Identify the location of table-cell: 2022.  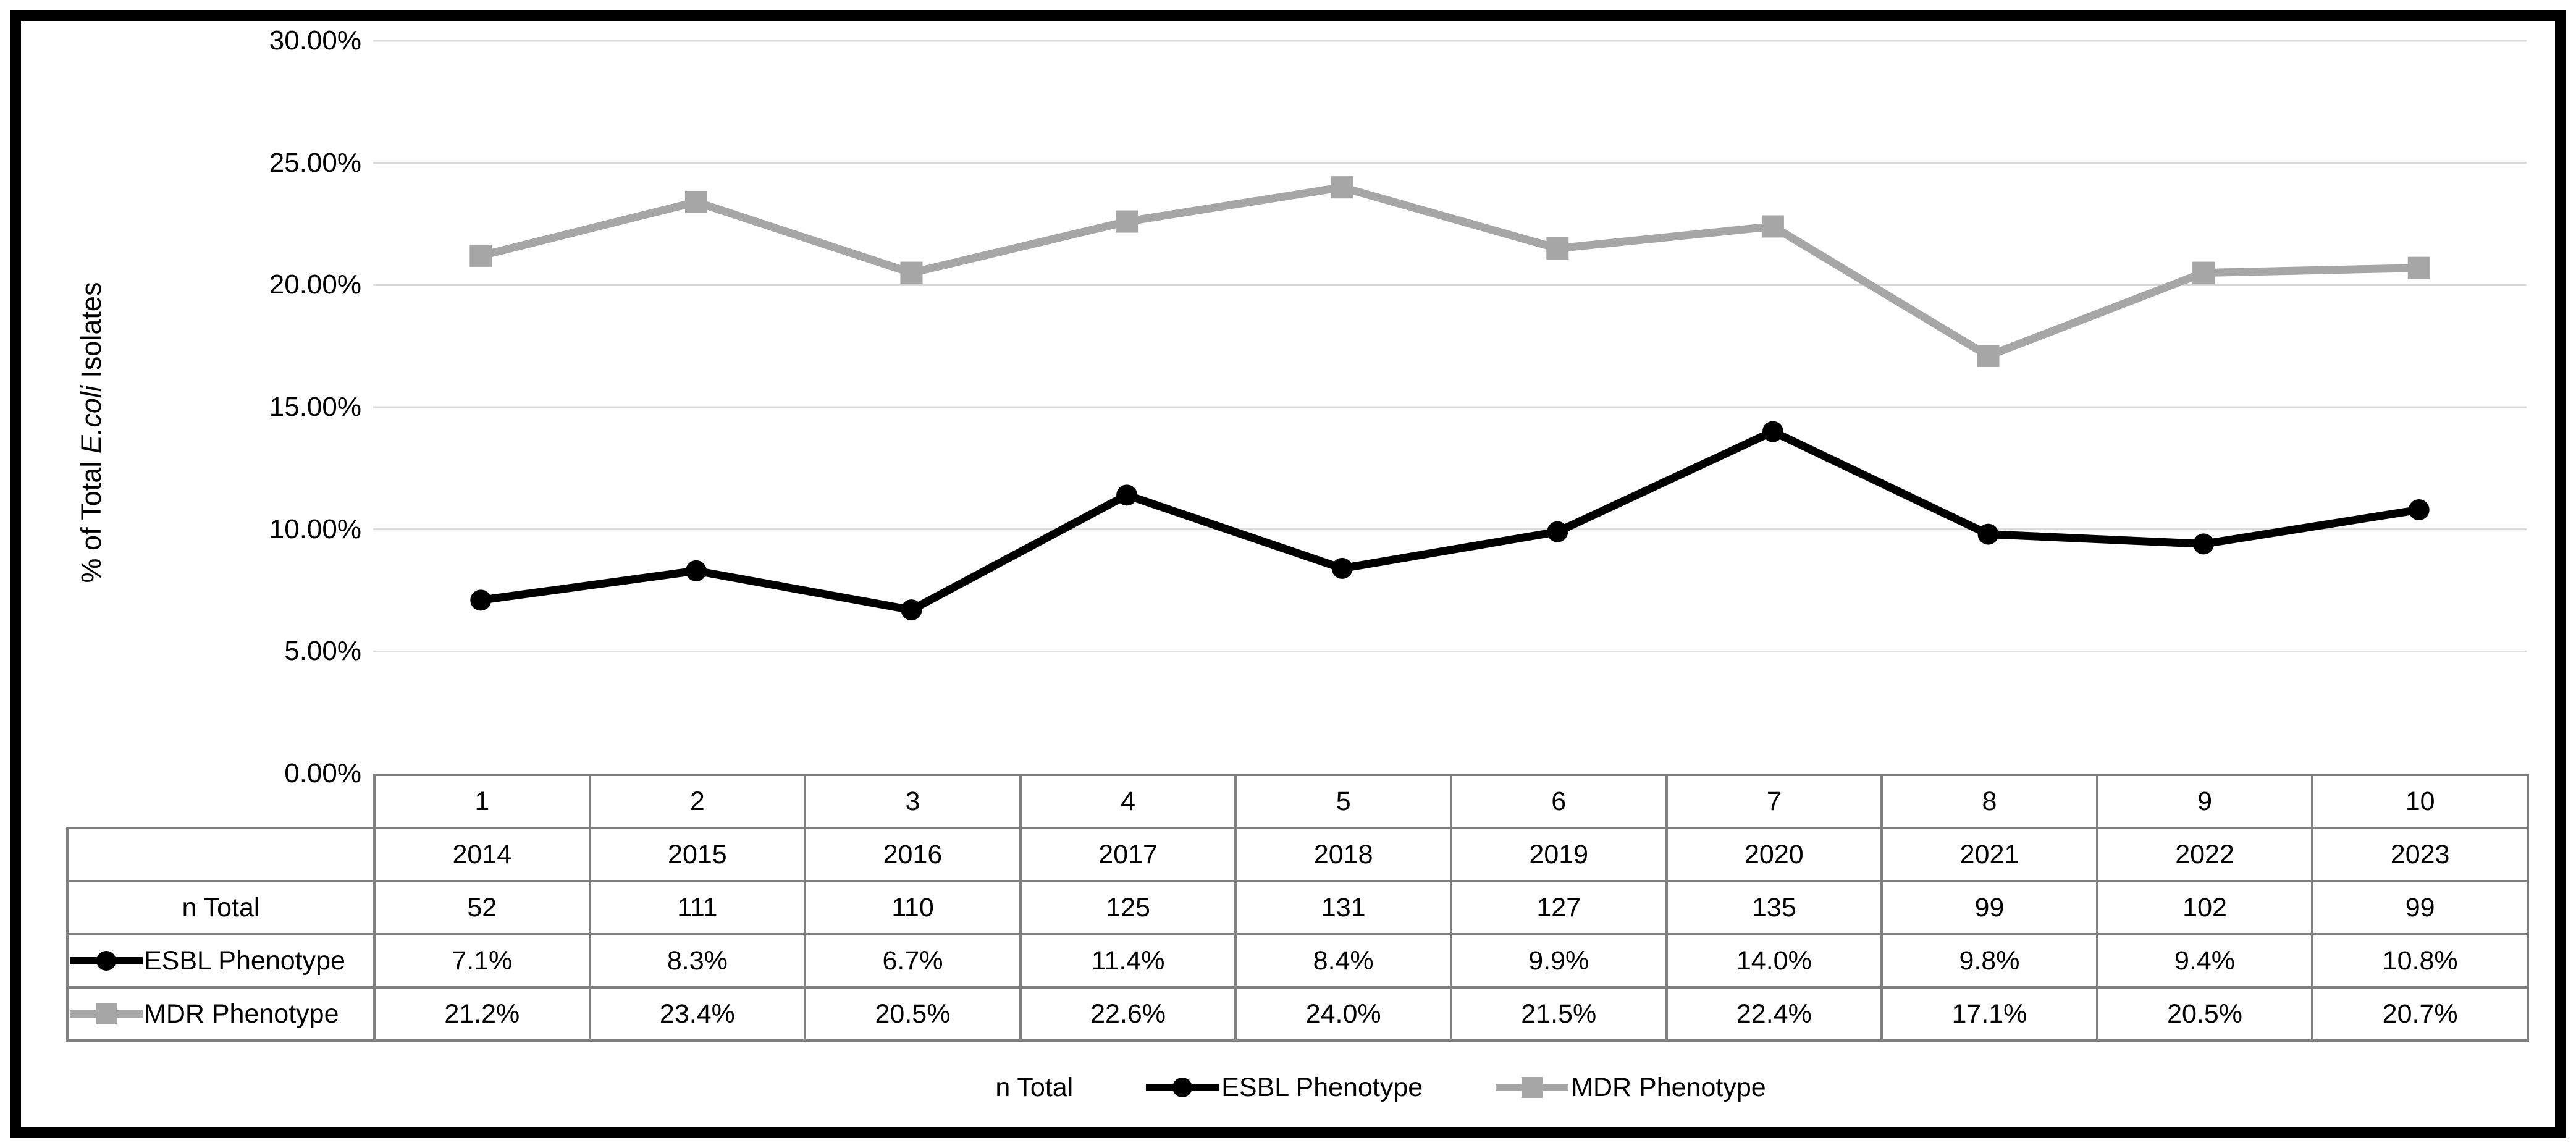
(2204, 854).